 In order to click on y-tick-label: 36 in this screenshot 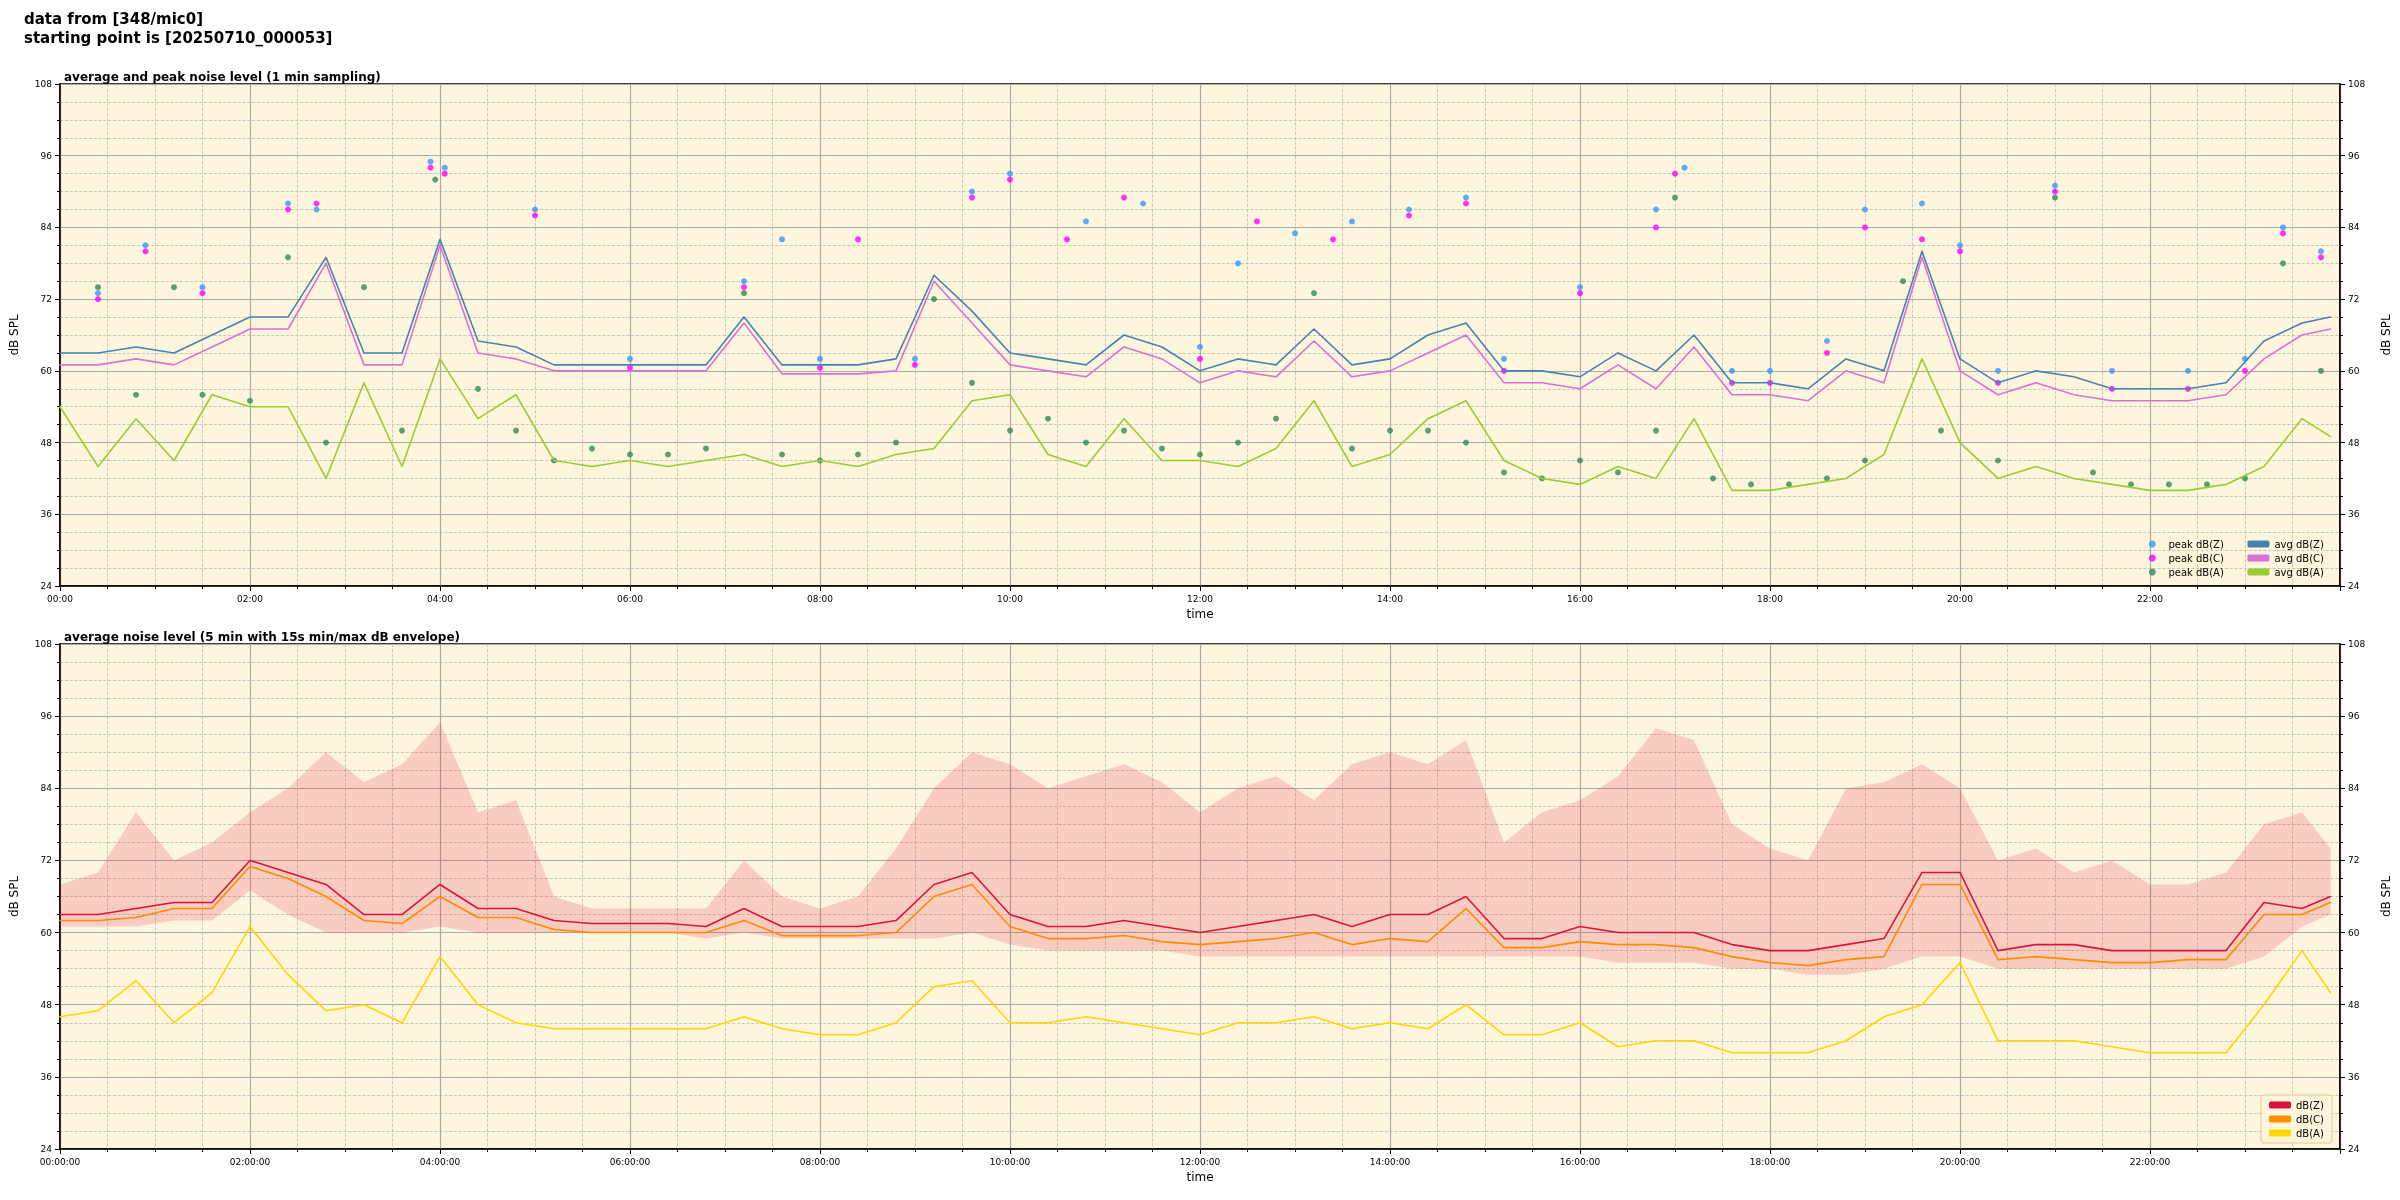, I will do `click(46, 514)`.